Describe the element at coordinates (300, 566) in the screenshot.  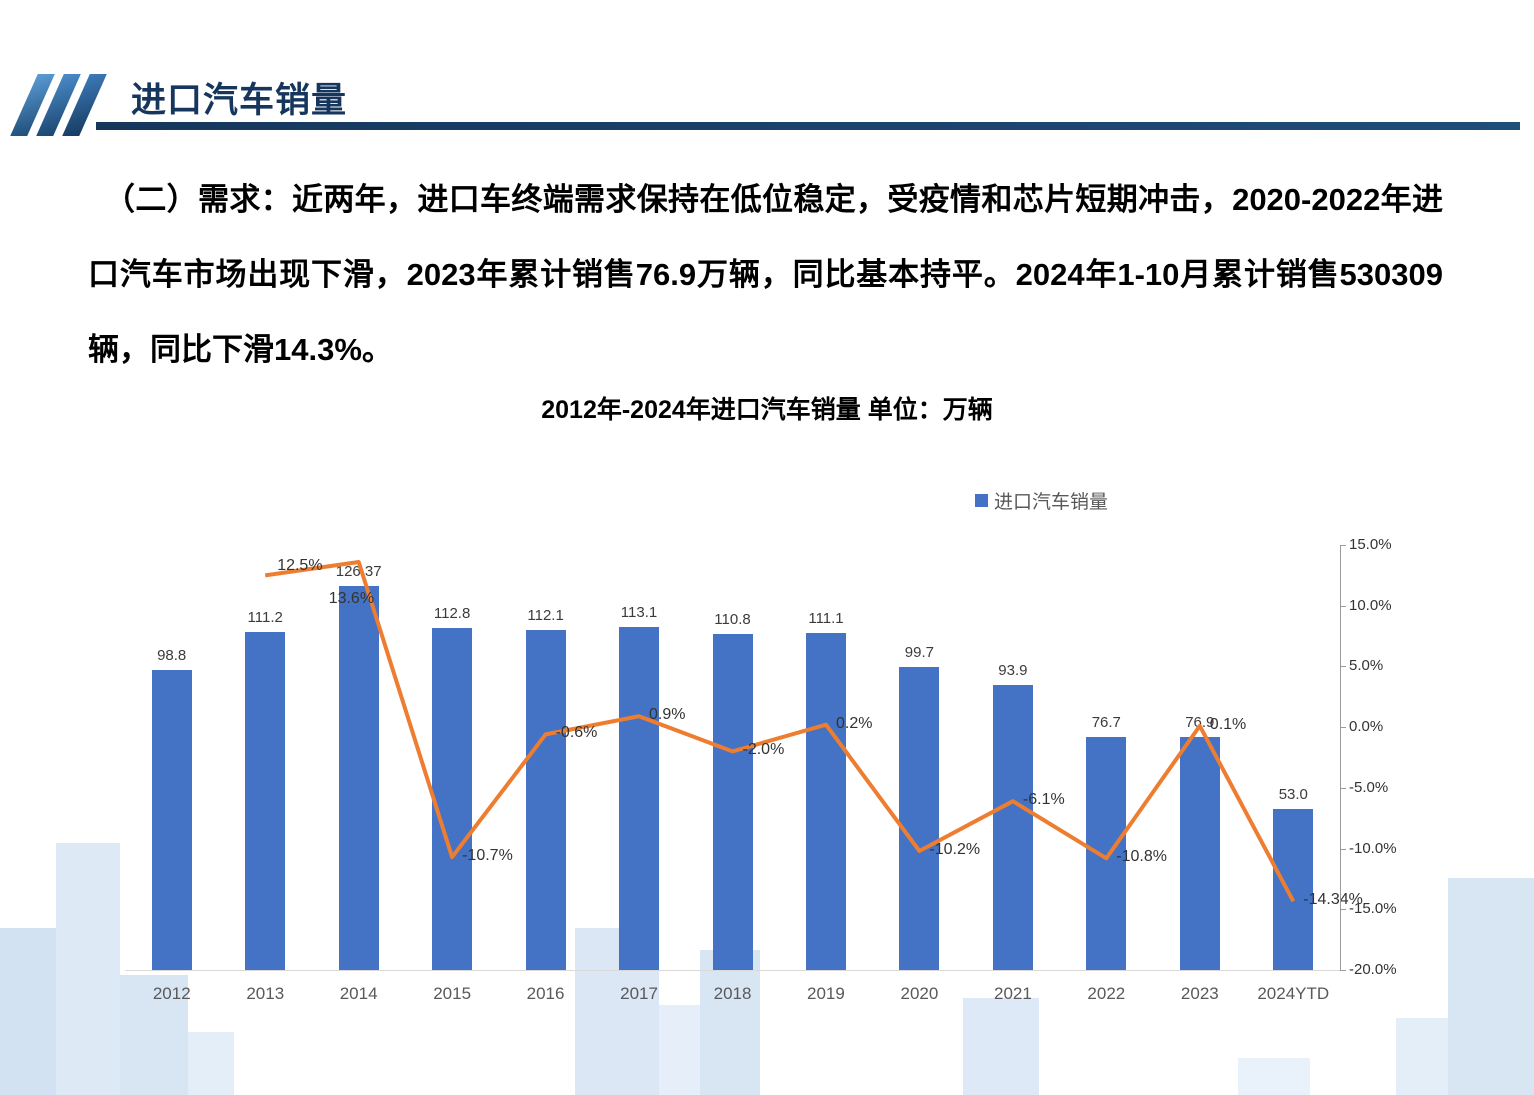
I see `line-point-label: 12.5%` at that location.